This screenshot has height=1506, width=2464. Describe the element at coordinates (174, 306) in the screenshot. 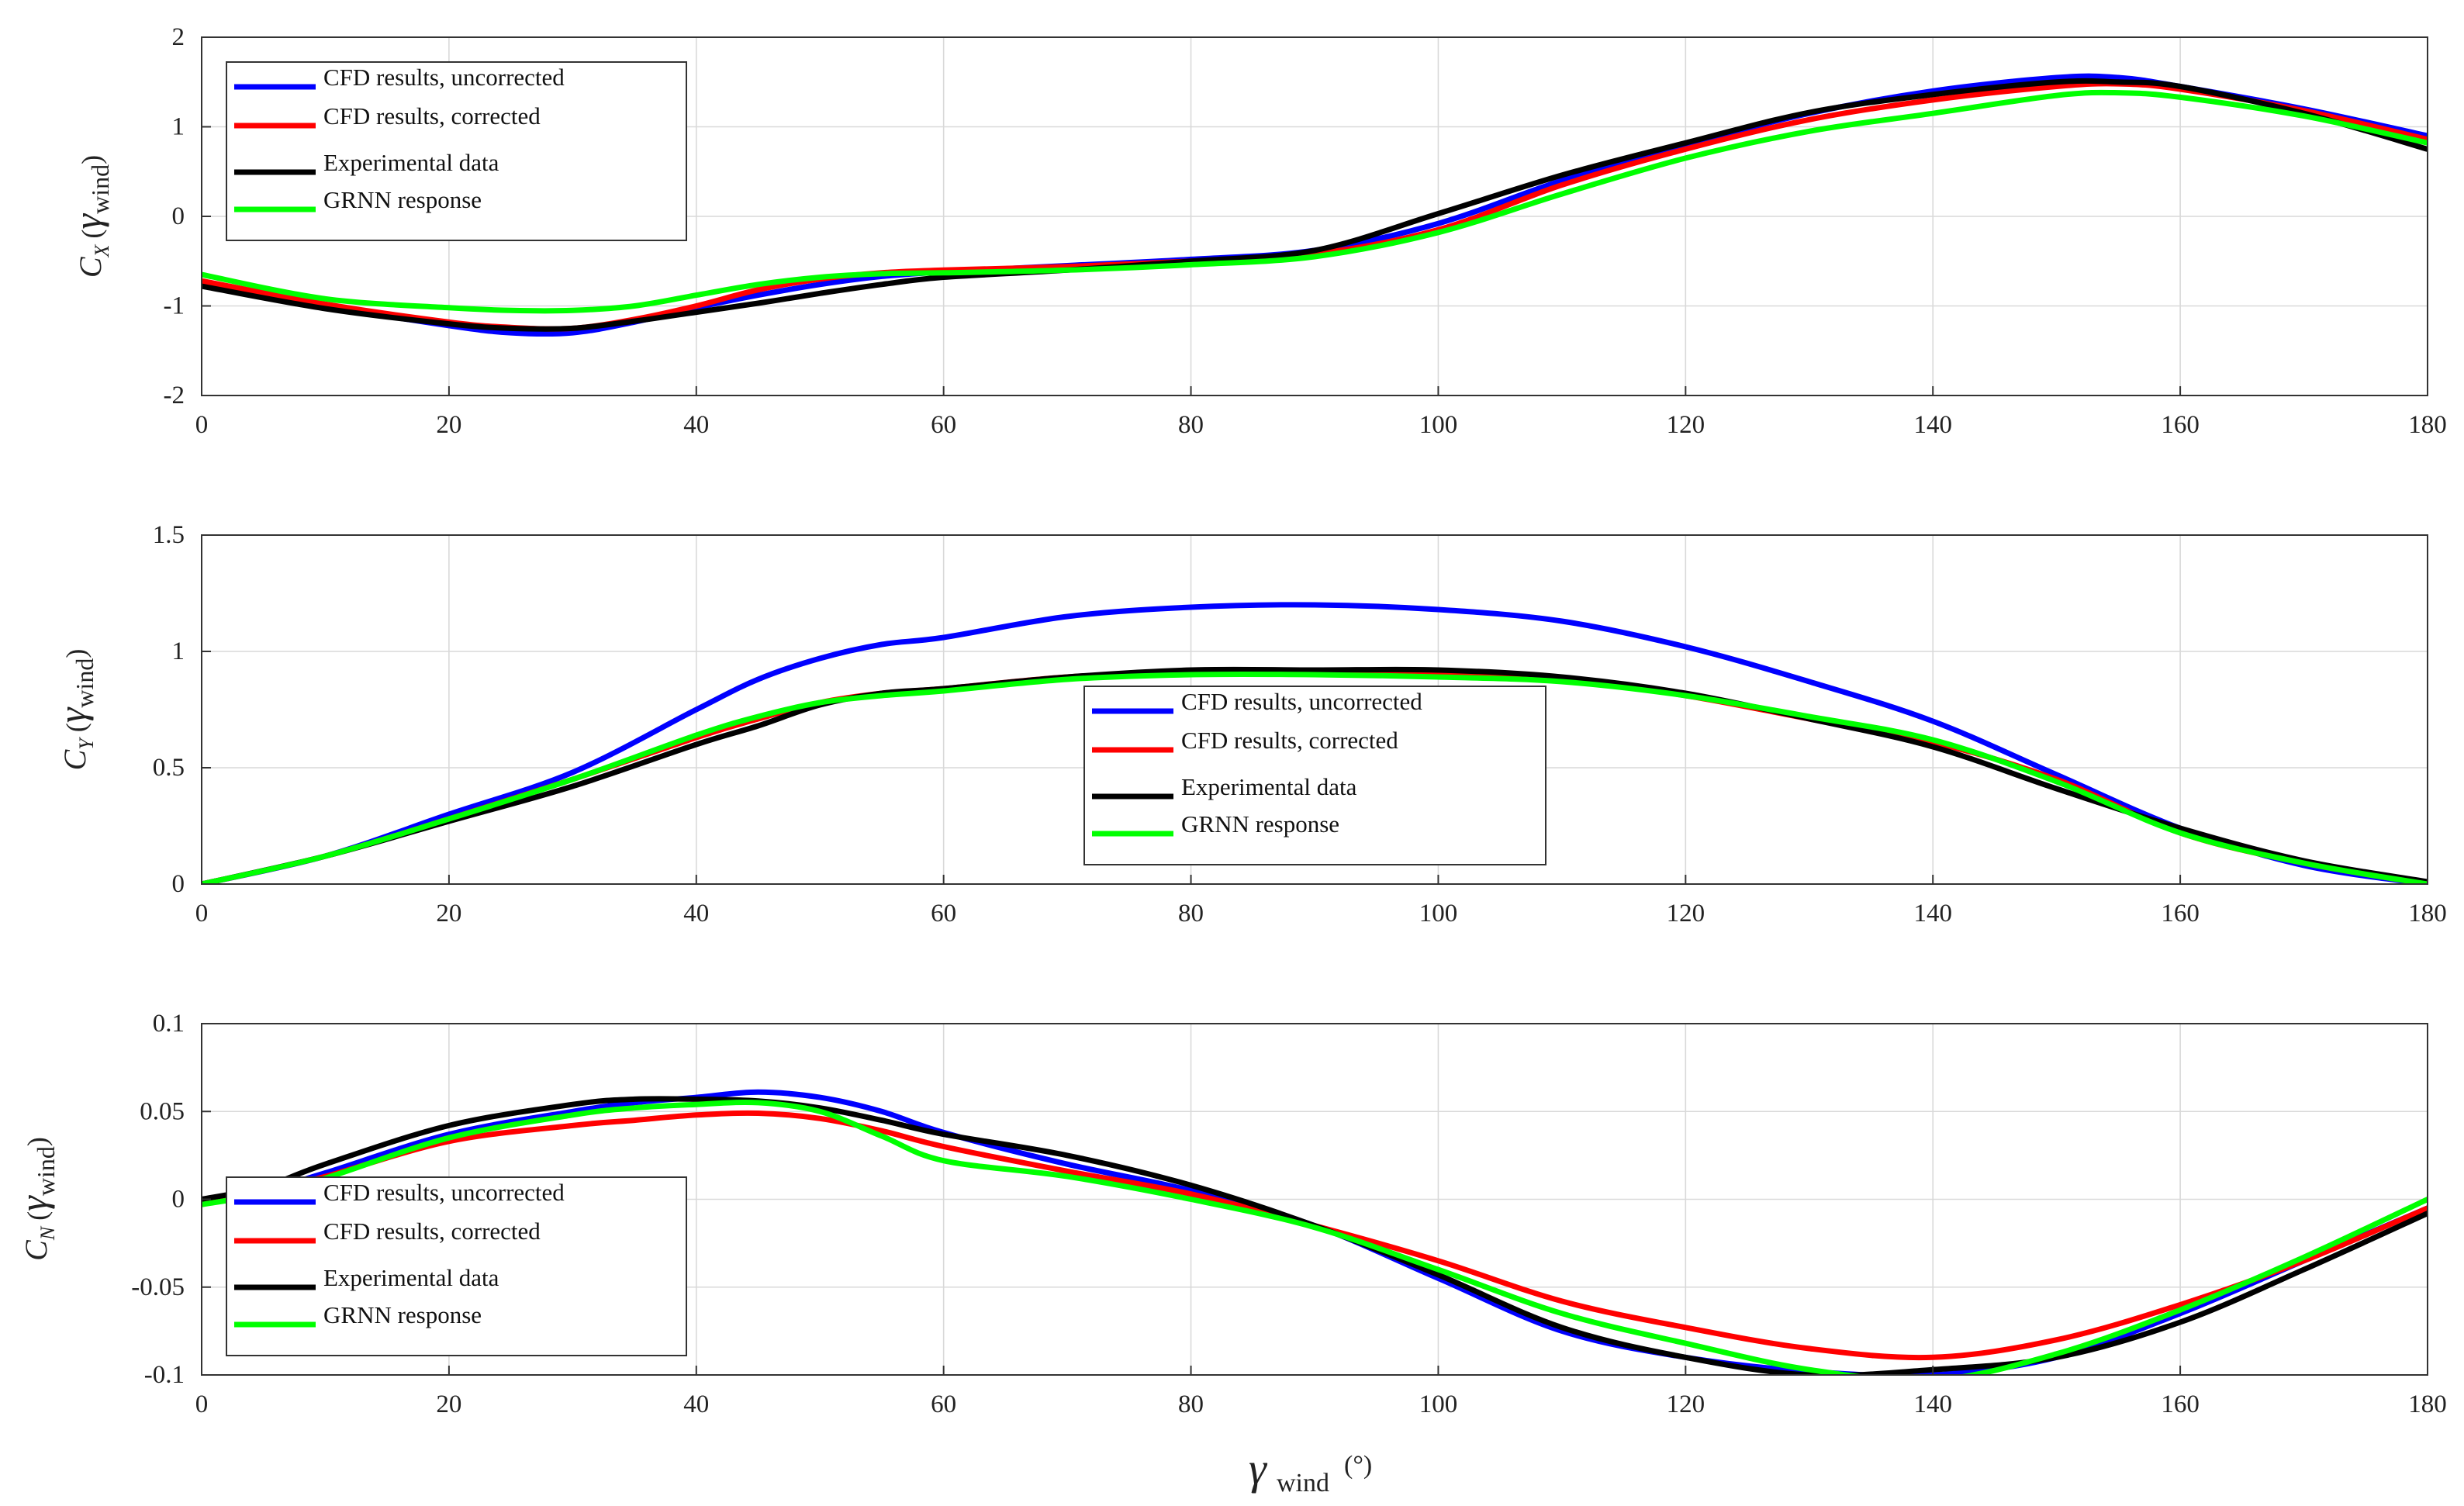

I see `cx-y-tick-label: -1` at that location.